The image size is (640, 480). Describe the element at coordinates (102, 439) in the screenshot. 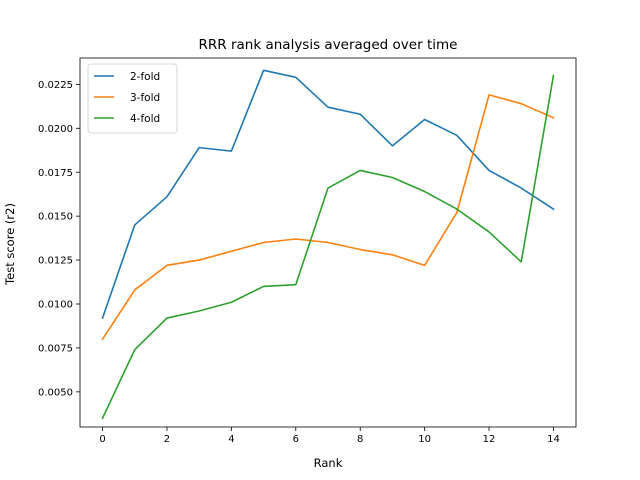

I see `x-tick-label: 0` at that location.